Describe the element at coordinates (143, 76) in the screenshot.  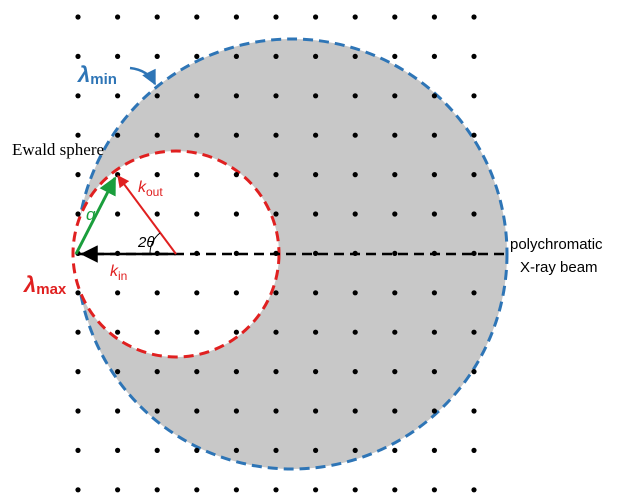
I see `lambda-min-pointer` at that location.